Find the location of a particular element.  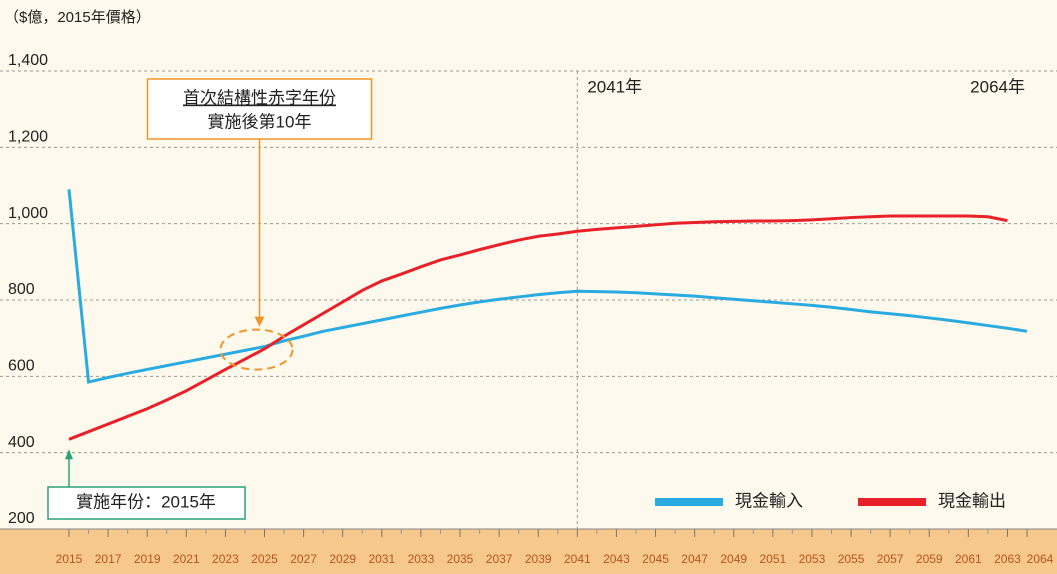

x-tick-label: 2061 is located at coordinates (968, 559).